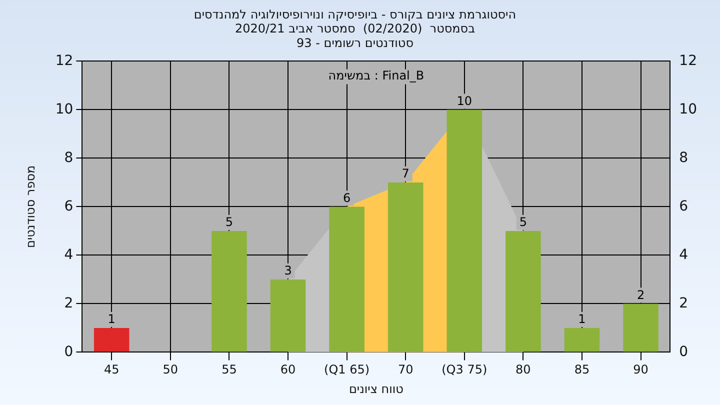 Image resolution: width=720 pixels, height=405 pixels. Describe the element at coordinates (112, 369) in the screenshot. I see `x-tick-label: 45` at that location.